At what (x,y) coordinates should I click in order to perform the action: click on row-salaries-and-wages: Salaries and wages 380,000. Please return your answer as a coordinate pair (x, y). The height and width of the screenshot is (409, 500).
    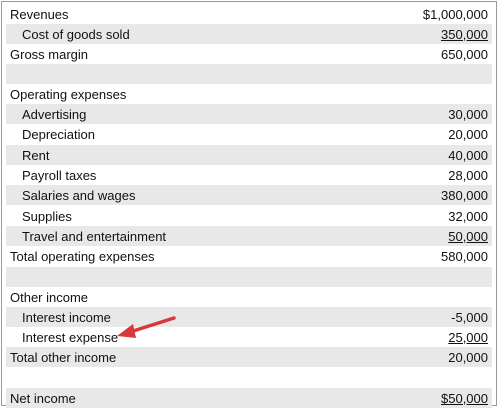
    Looking at the image, I should click on (249, 195).